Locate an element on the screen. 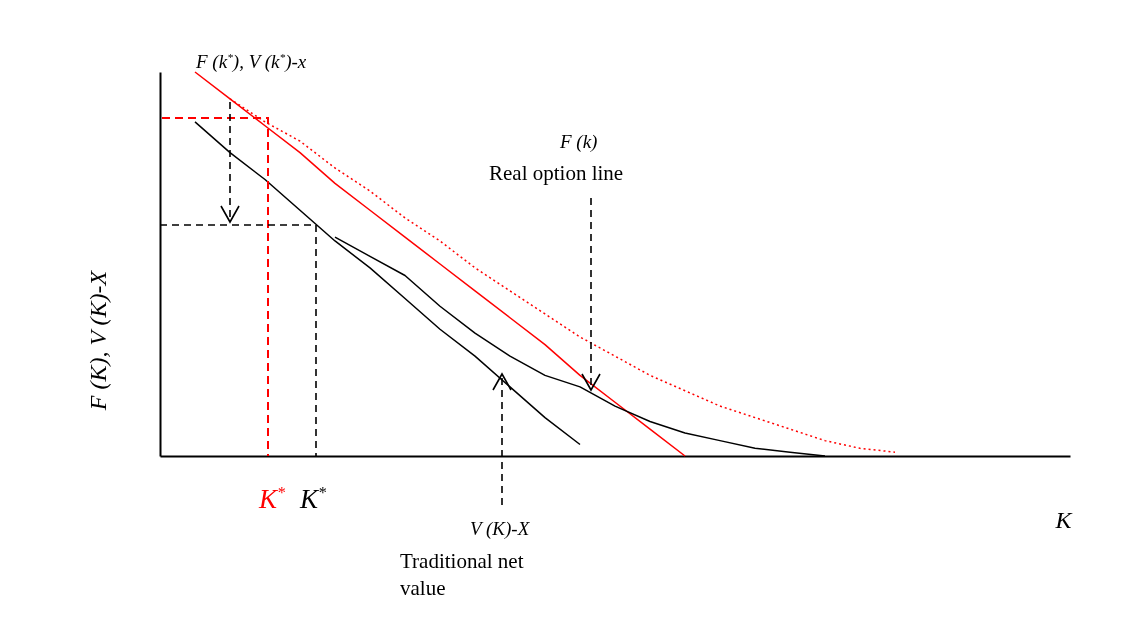  text: Traditional net value is located at coordinates (462, 575).